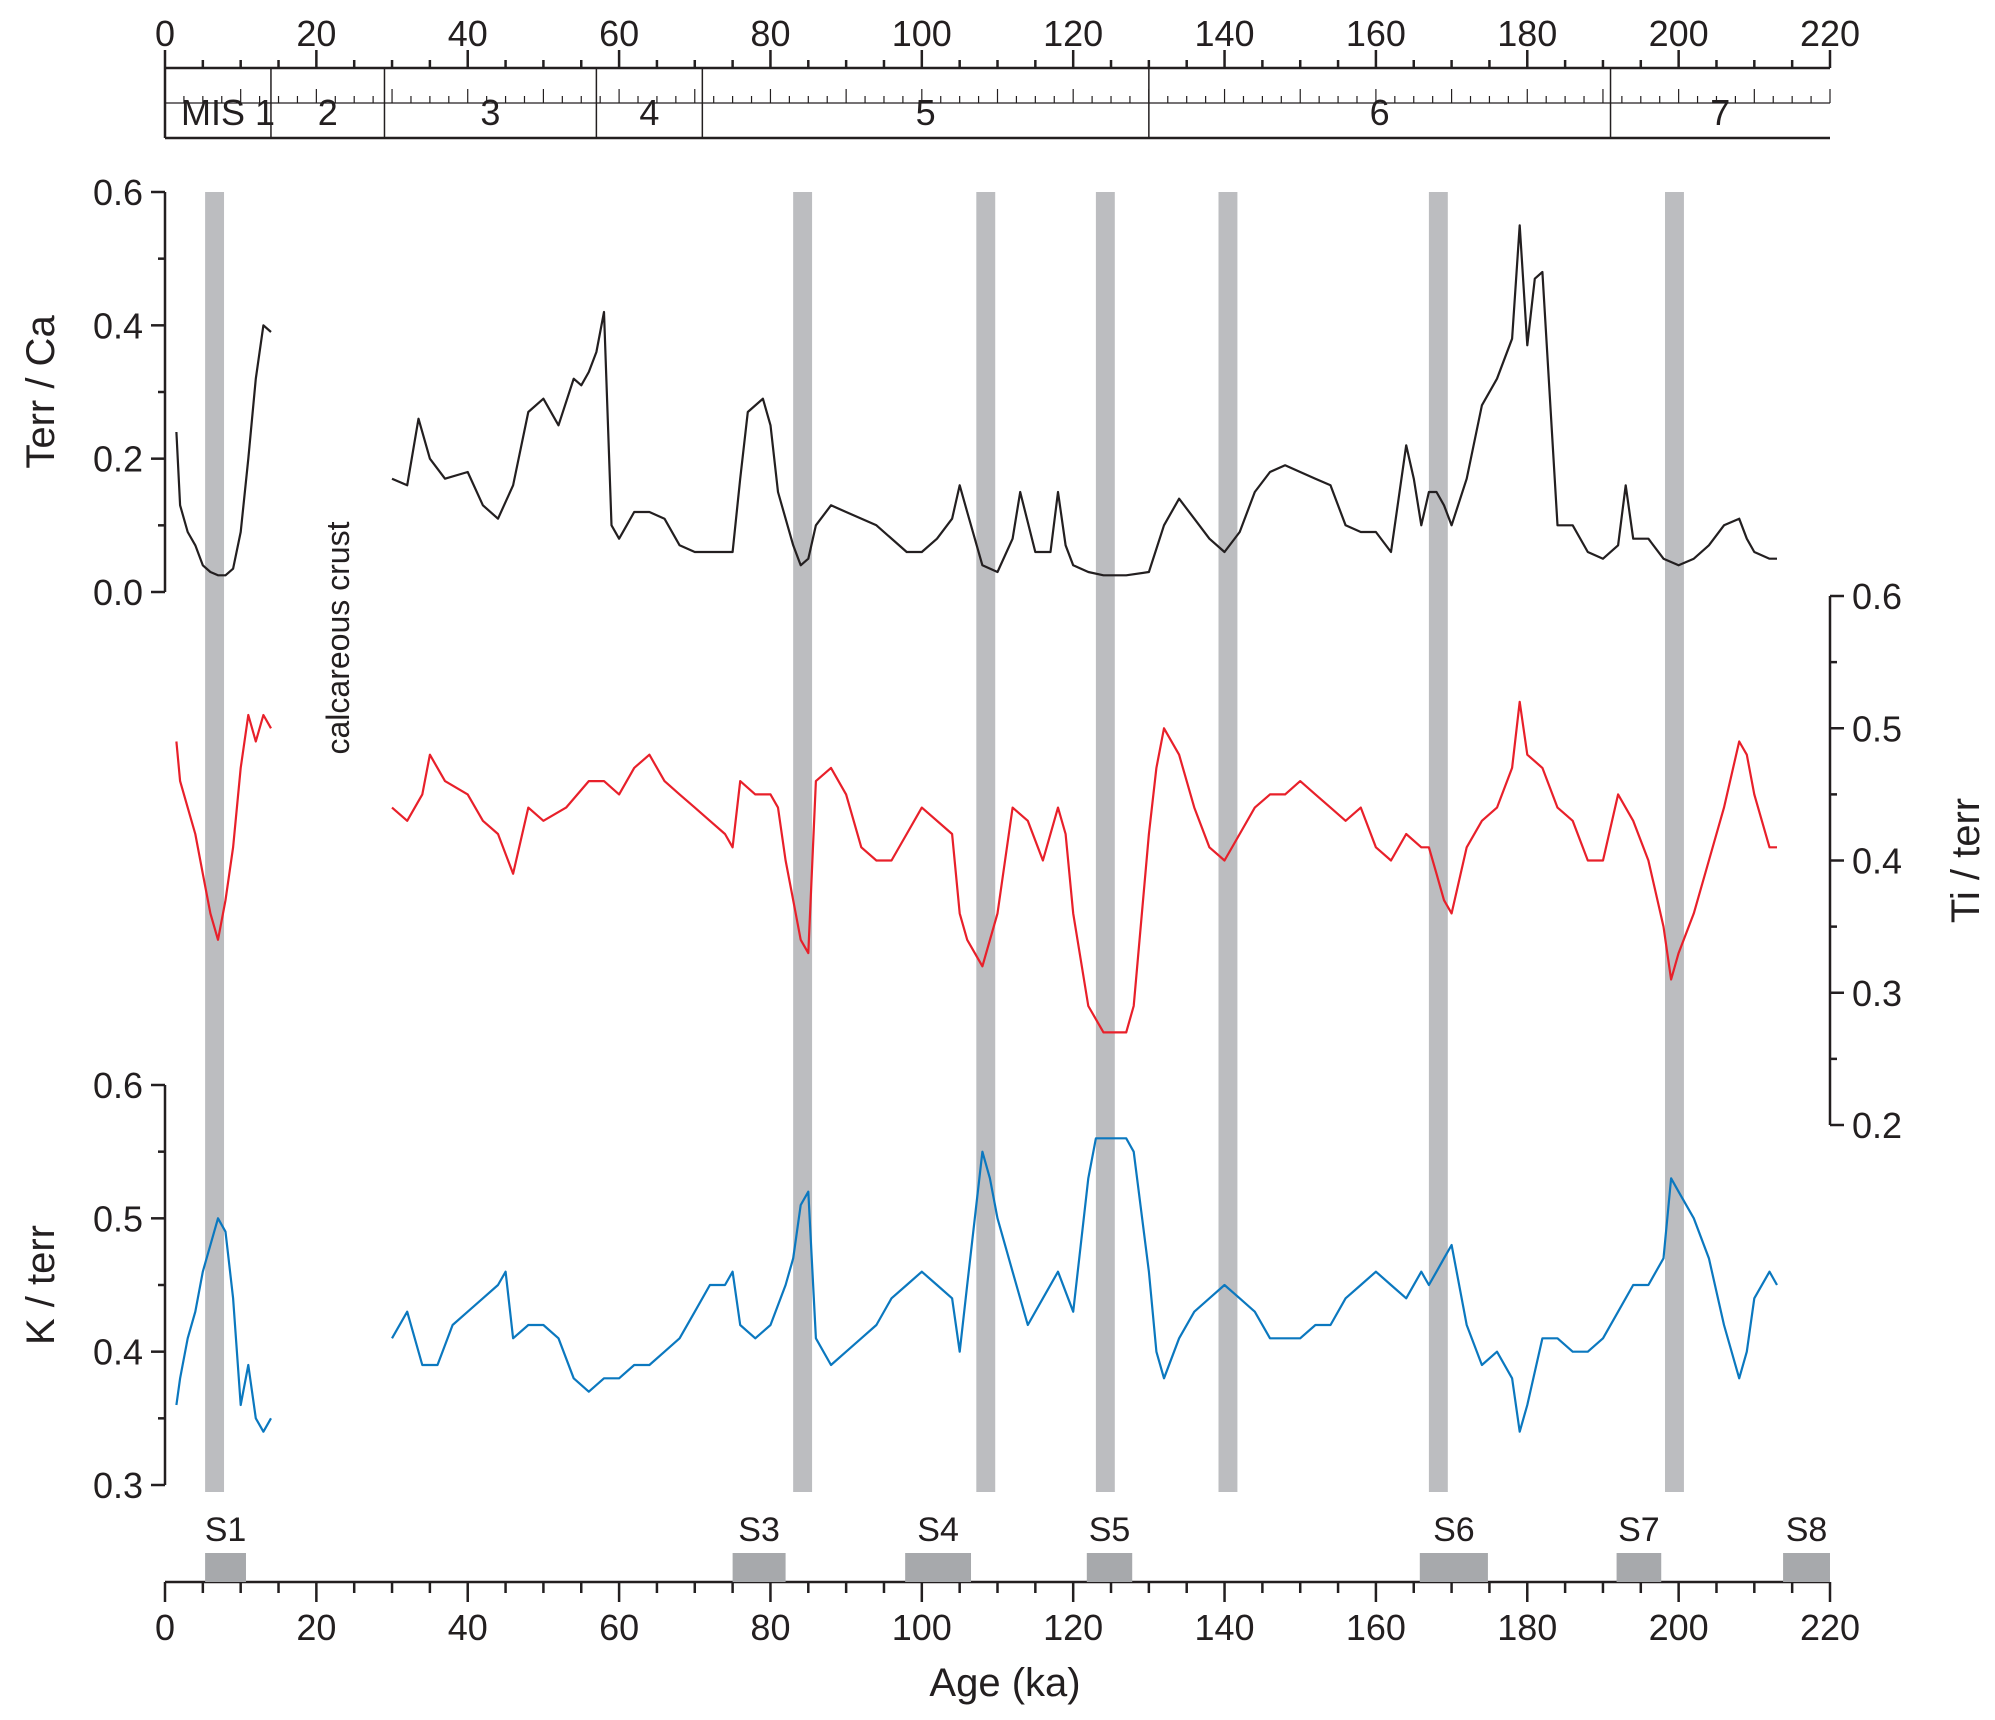  I want to click on top-x-tick-label: 140, so click(1225, 33).